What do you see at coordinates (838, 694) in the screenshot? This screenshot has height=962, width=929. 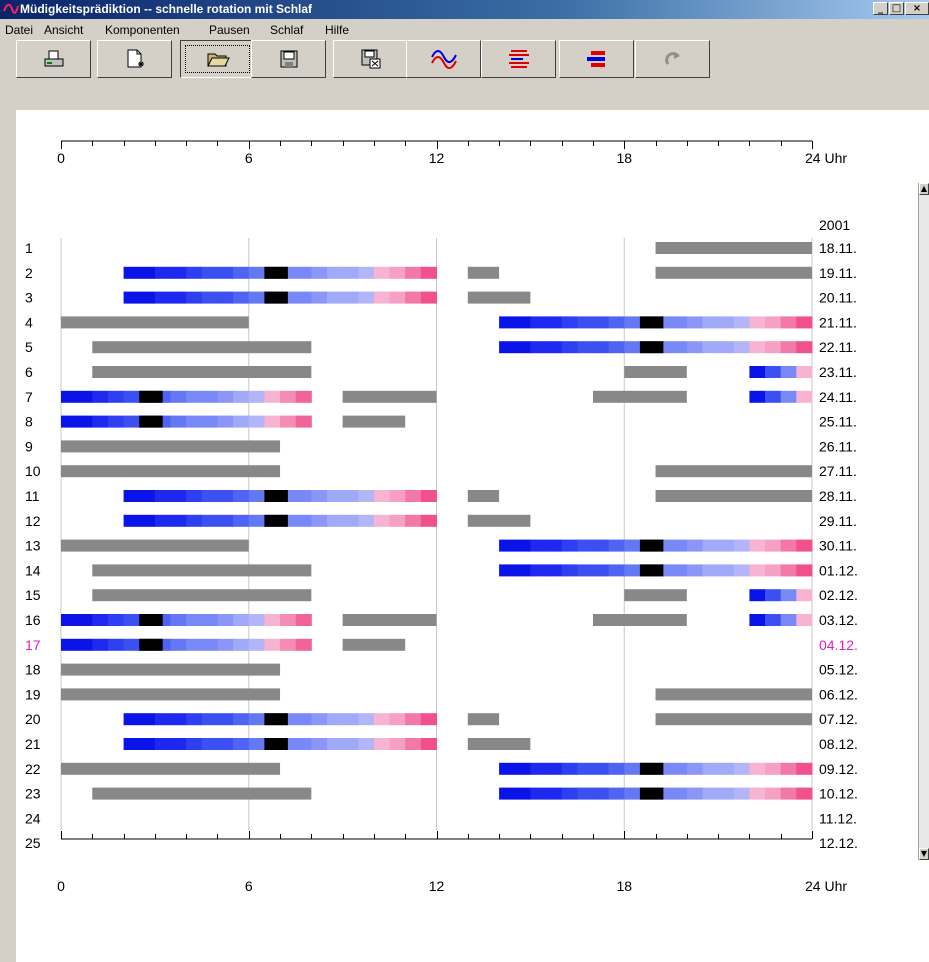 I see `date-label: 06.12.` at bounding box center [838, 694].